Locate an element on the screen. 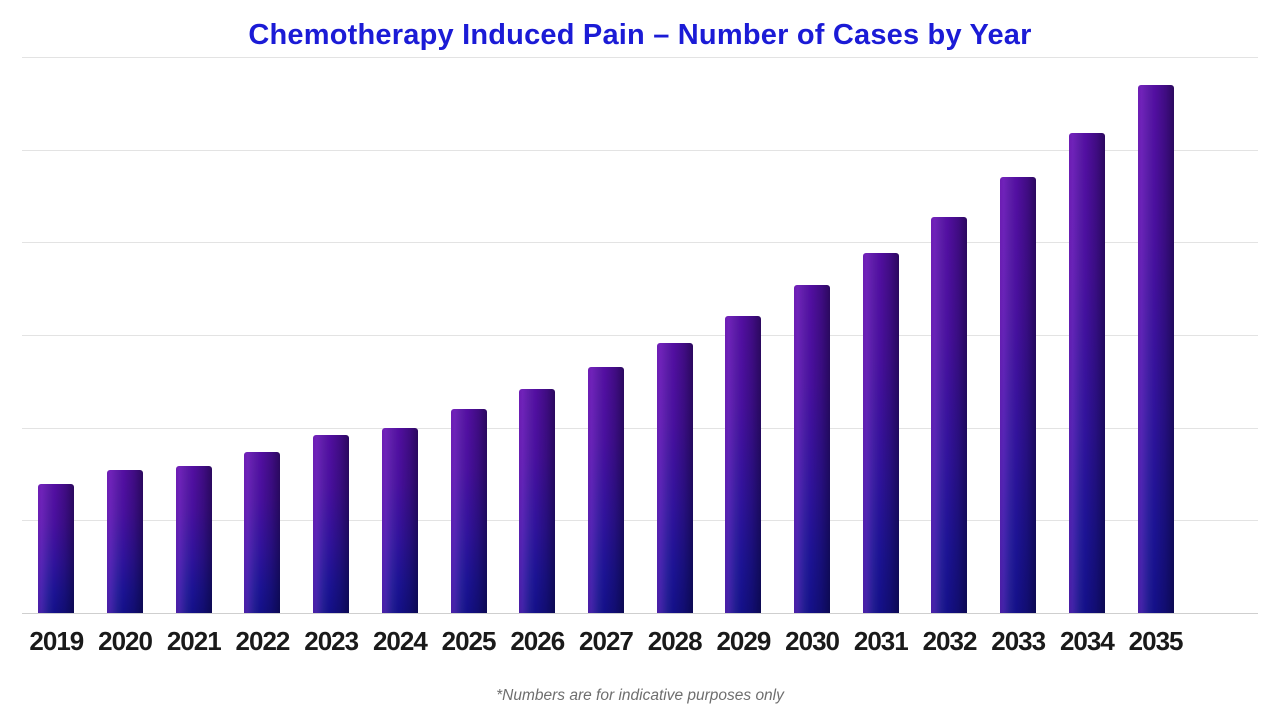  bar-2019 is located at coordinates (56, 548).